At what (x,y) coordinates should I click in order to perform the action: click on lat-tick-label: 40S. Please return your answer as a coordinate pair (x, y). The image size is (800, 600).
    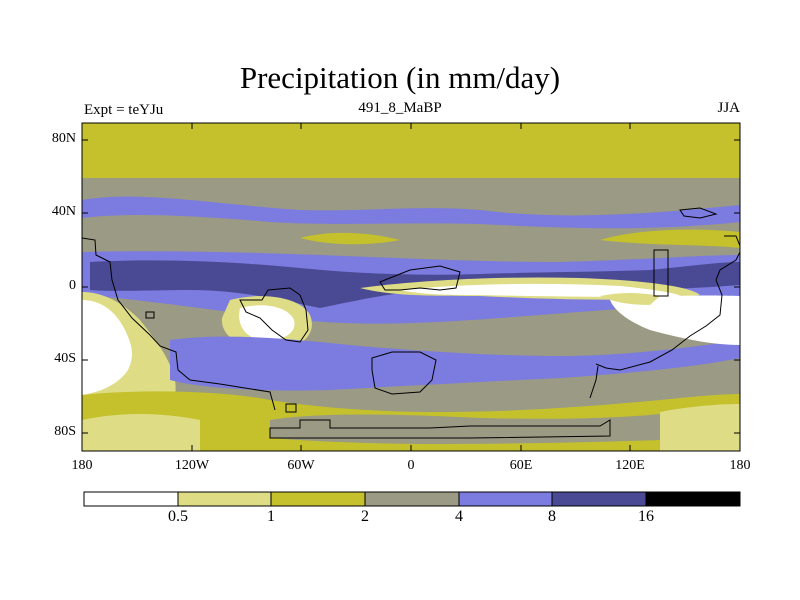
    Looking at the image, I should click on (65, 358).